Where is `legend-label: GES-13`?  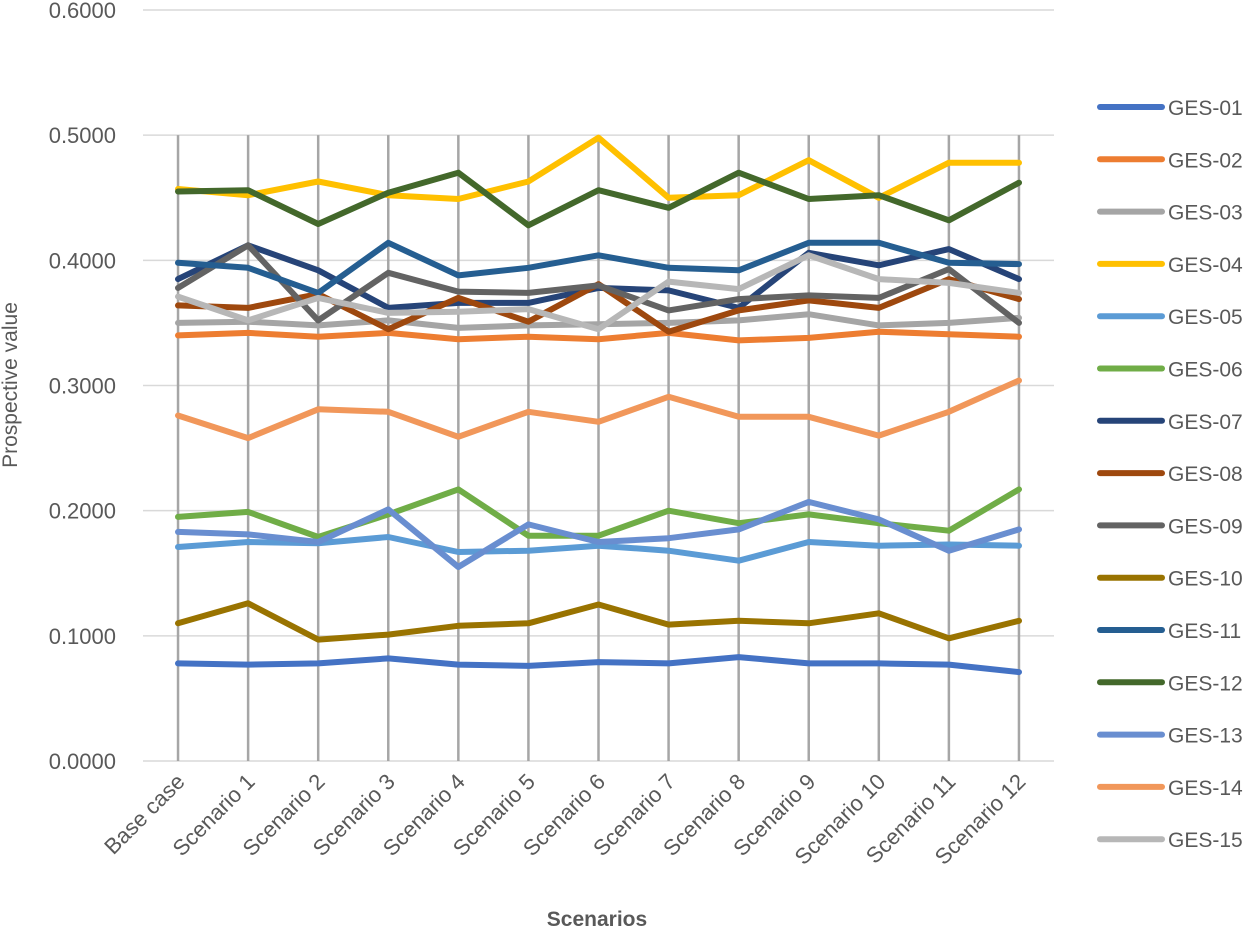 legend-label: GES-13 is located at coordinates (1205, 736).